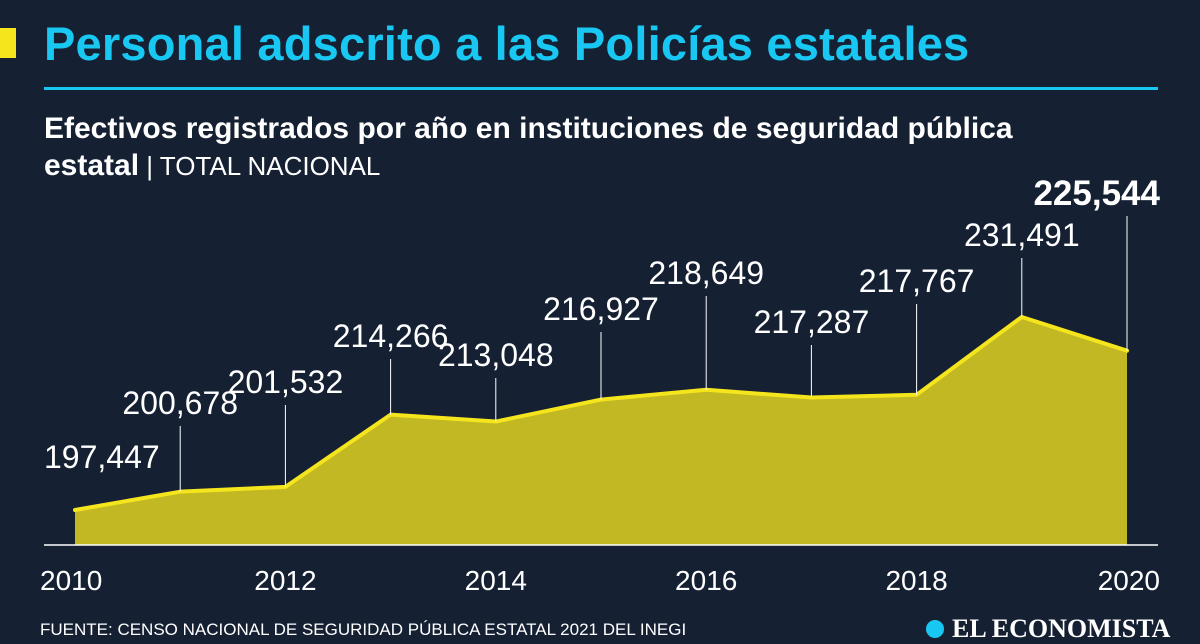 The width and height of the screenshot is (1200, 644). What do you see at coordinates (391, 336) in the screenshot?
I see `data-label: 214,266` at bounding box center [391, 336].